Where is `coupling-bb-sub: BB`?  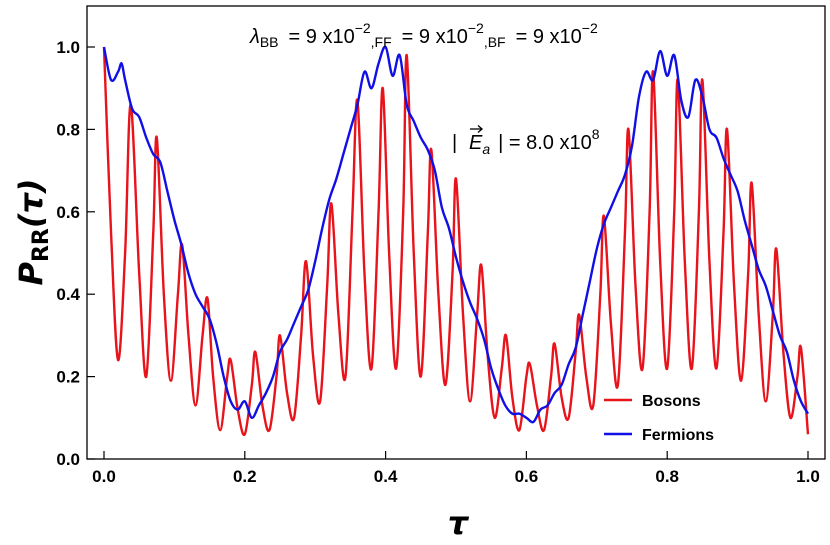
coupling-bb-sub: BB is located at coordinates (269, 42).